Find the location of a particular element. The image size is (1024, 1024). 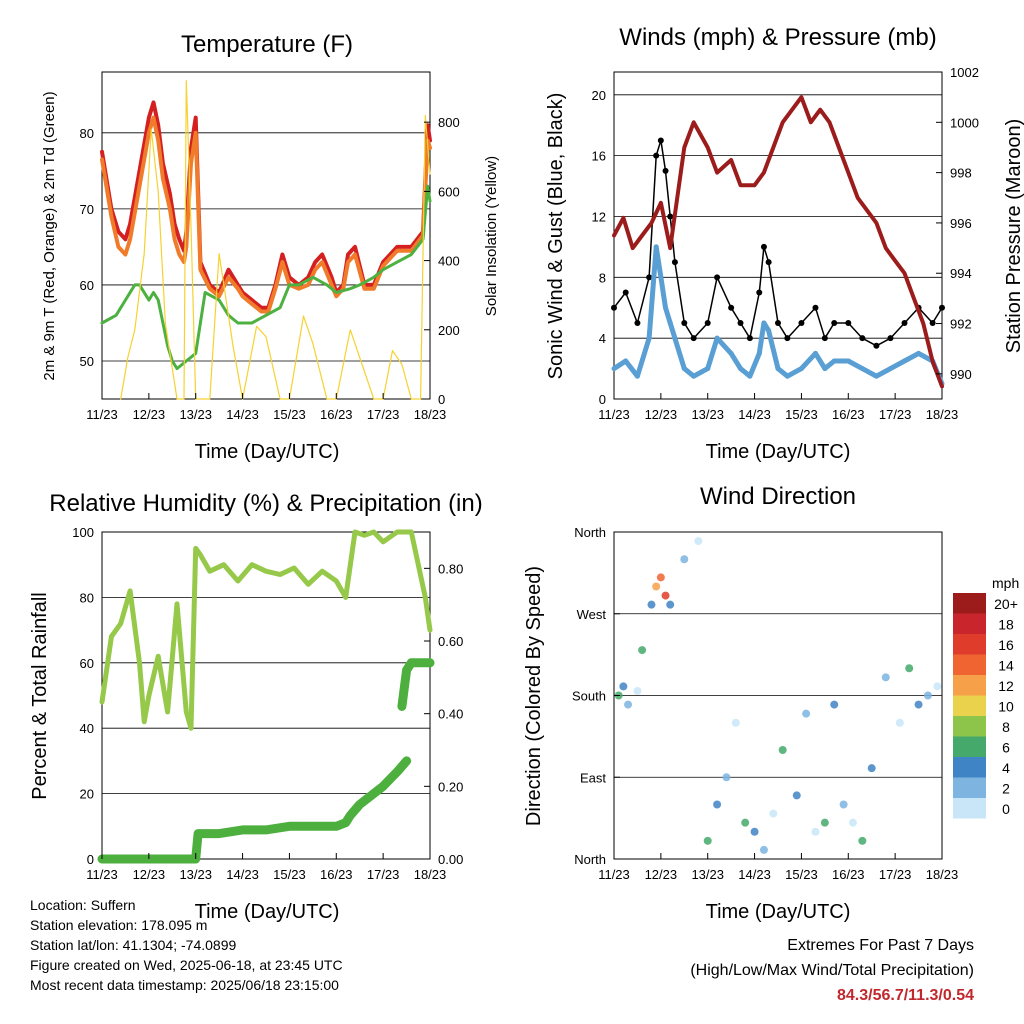

y-tick-label: North is located at coordinates (590, 859).